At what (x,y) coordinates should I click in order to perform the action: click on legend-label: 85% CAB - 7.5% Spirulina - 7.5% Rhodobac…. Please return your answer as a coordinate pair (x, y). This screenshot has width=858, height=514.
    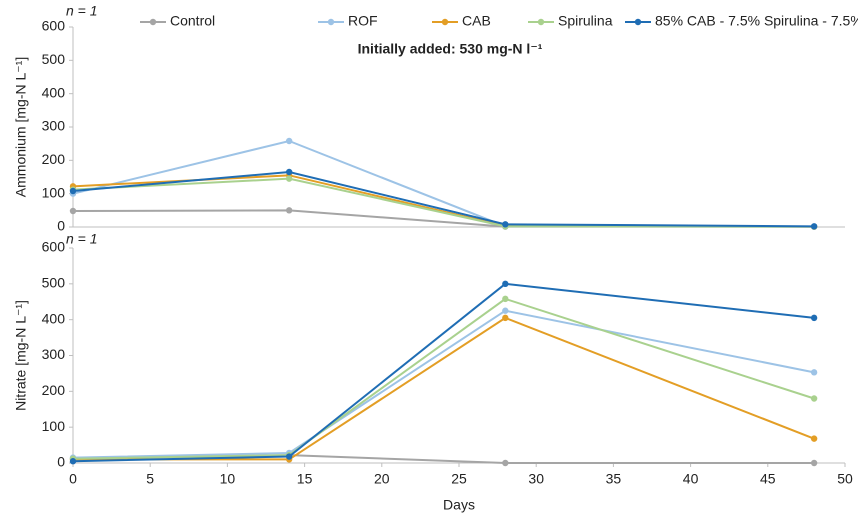
    Looking at the image, I should click on (756, 21).